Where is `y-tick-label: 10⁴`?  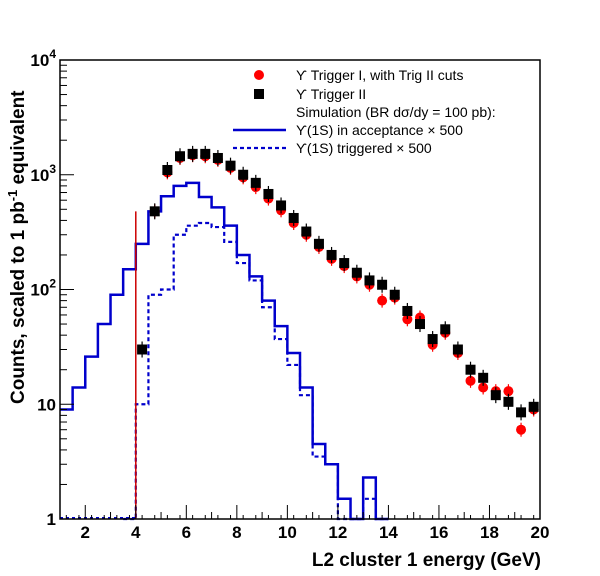 y-tick-label: 10⁴ is located at coordinates (43, 58).